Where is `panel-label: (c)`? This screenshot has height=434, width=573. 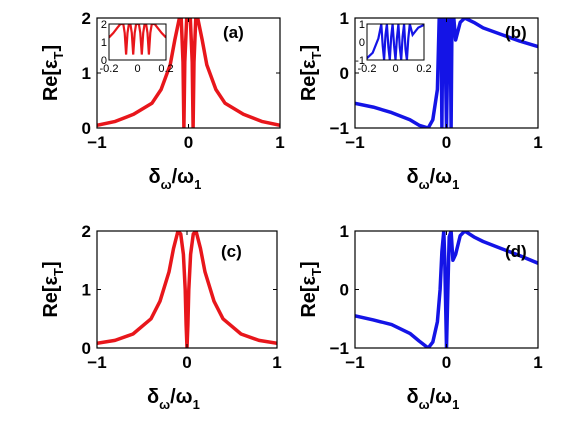
panel-label: (c) is located at coordinates (231, 251).